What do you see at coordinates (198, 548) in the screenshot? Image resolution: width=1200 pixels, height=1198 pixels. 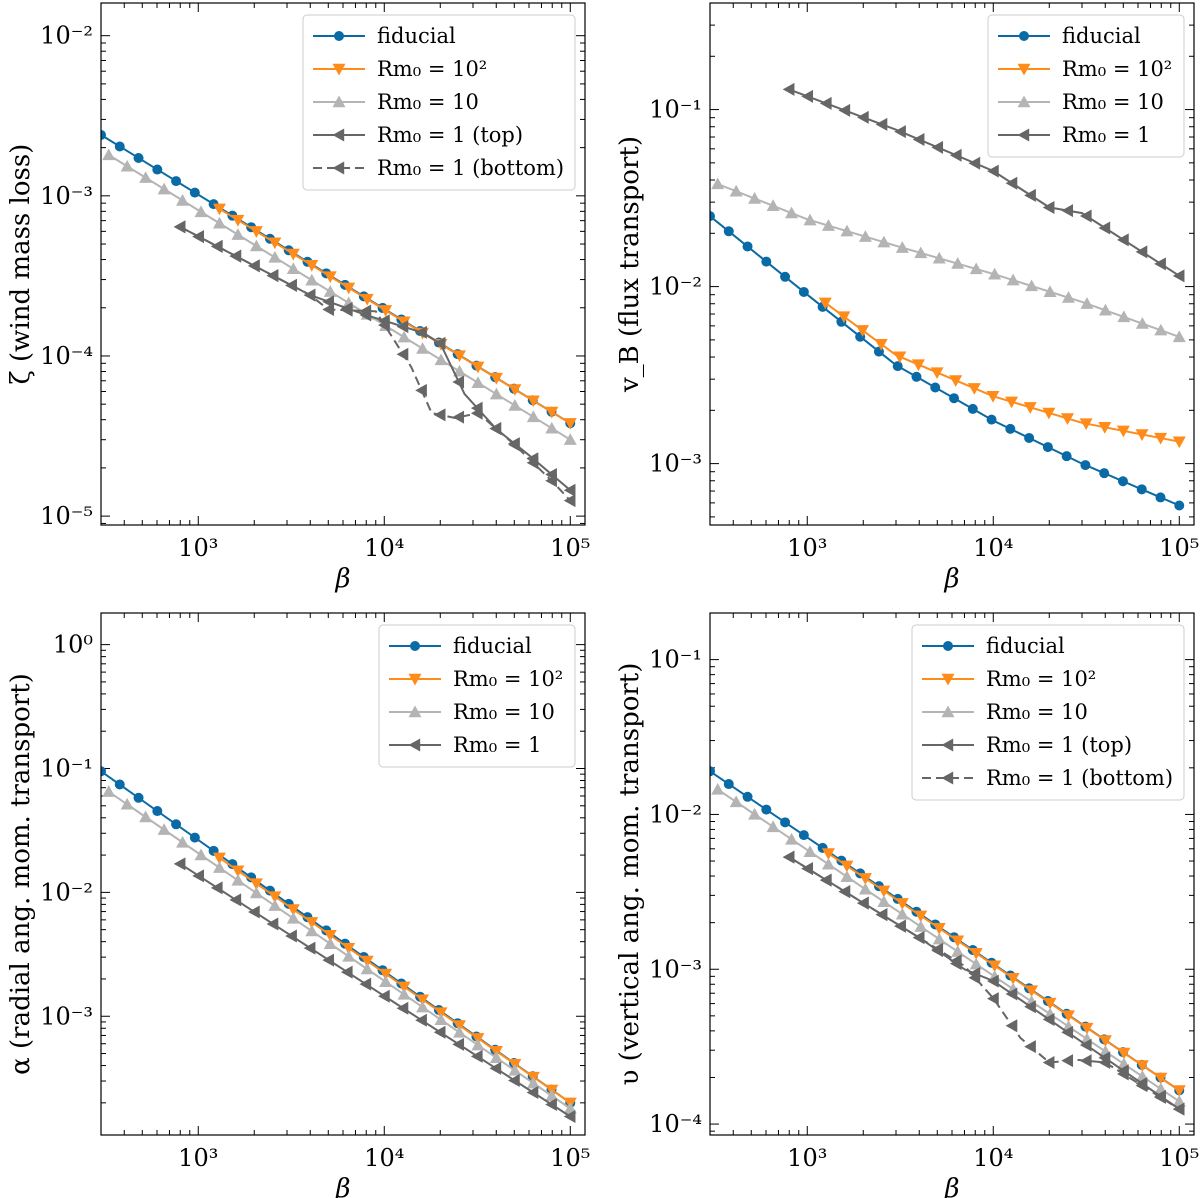 I see `x-tick-label: 10³` at bounding box center [198, 548].